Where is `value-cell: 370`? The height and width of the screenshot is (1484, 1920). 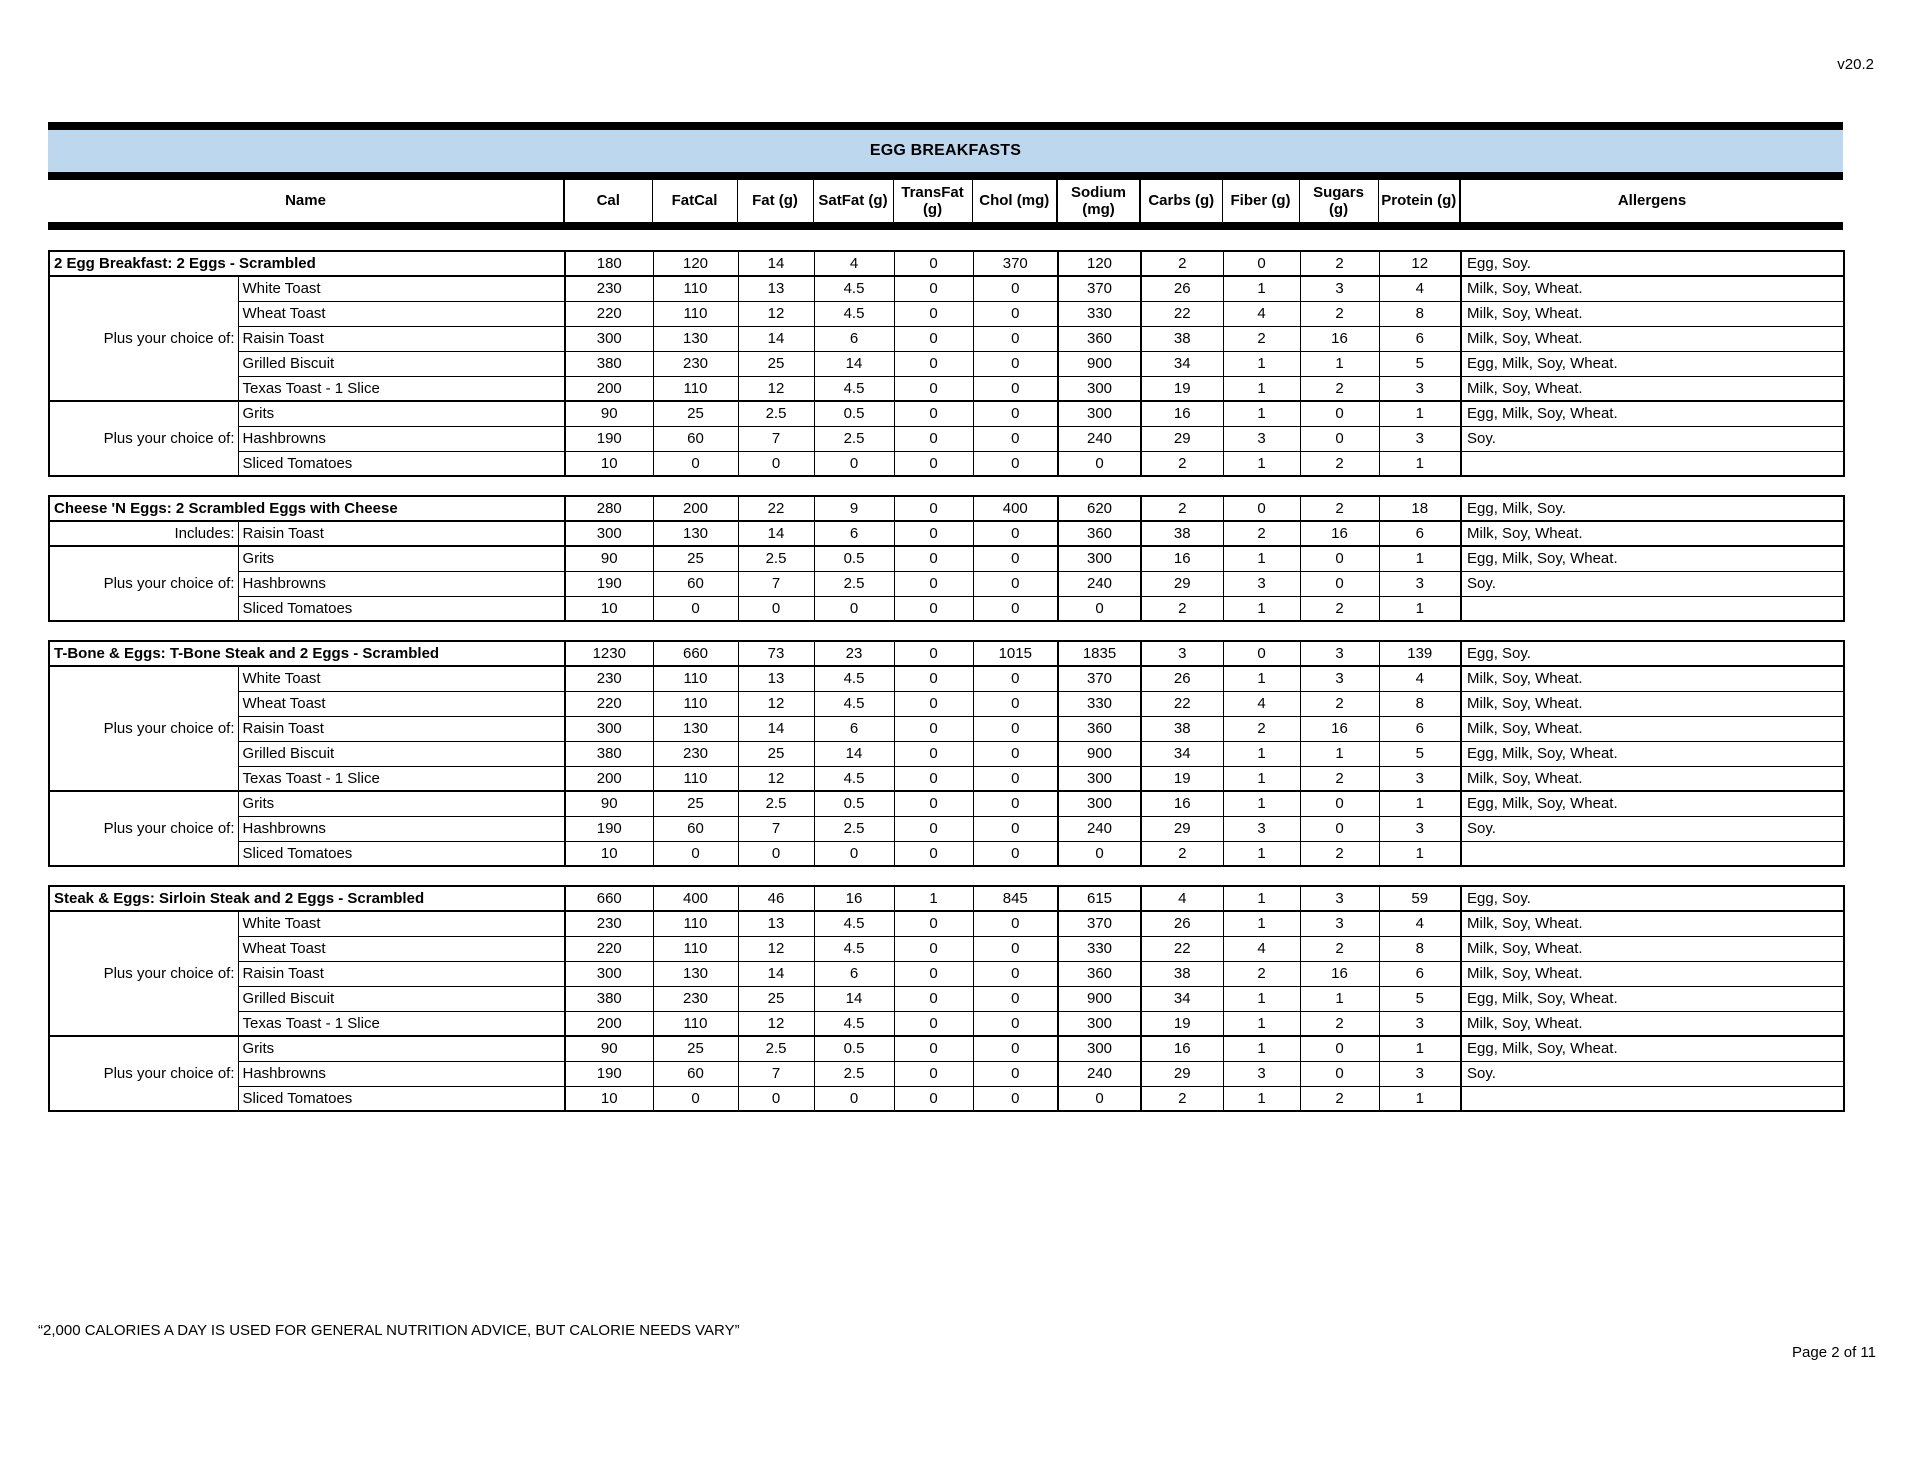
value-cell: 370 is located at coordinates (1099, 678).